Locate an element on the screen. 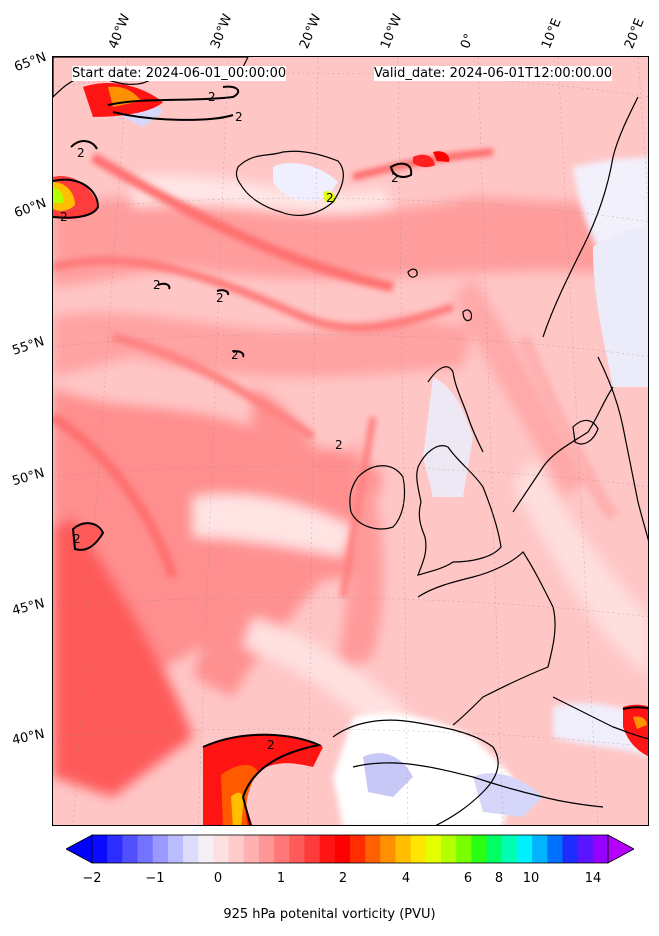 This screenshot has width=659, height=936. coast-mediterranean is located at coordinates (600, 718).